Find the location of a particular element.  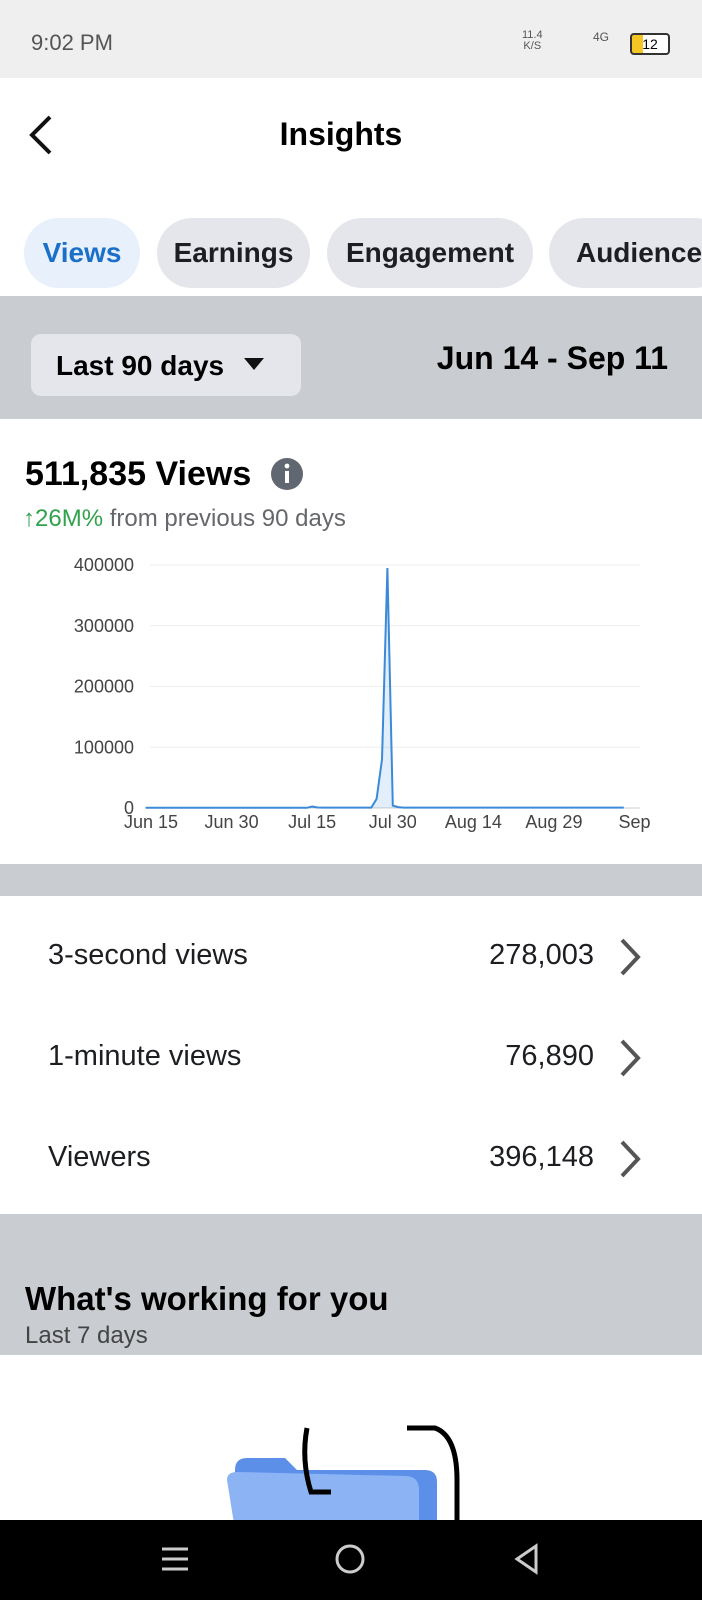

x-tick-label: Jul 15 is located at coordinates (312, 822).